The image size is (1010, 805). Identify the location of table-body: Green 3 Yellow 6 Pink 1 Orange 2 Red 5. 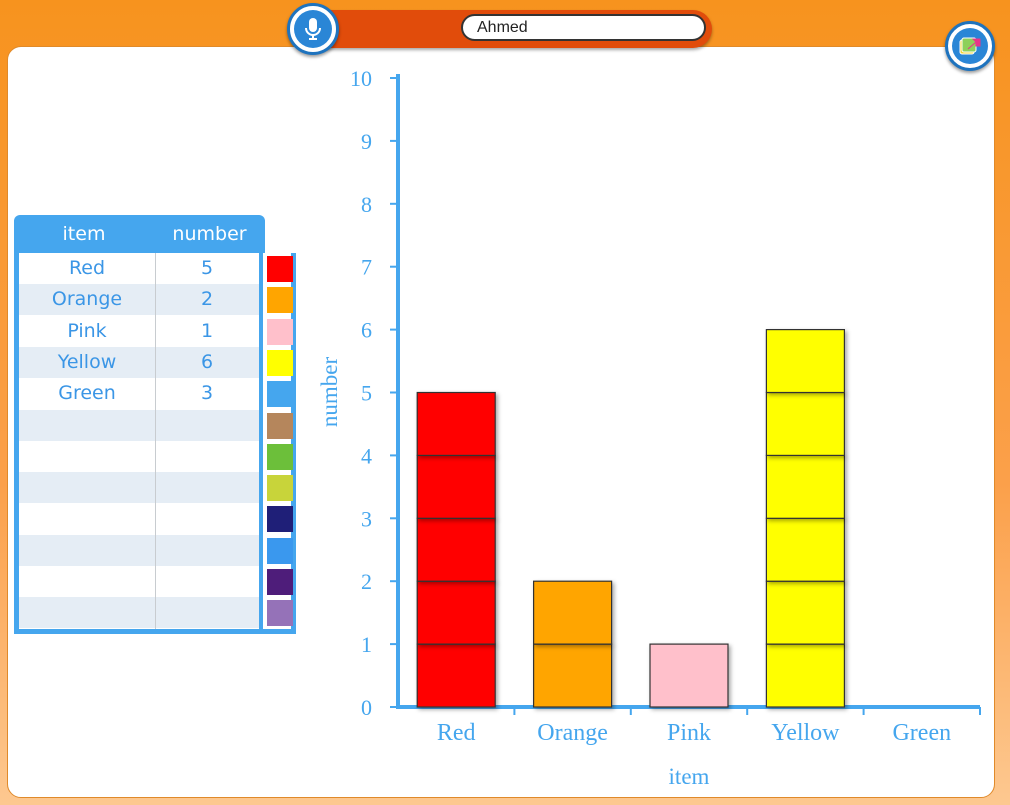
(155, 443).